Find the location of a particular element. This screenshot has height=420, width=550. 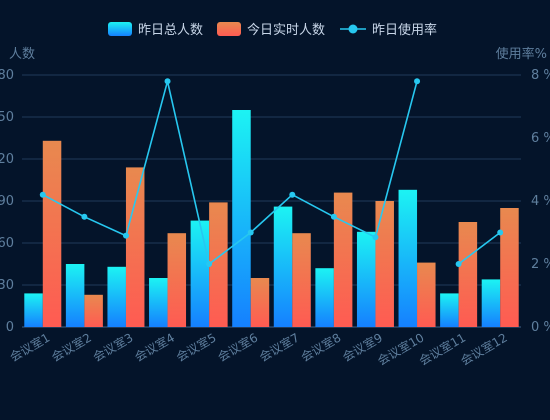

category-label: 会议室4 is located at coordinates (154, 347).